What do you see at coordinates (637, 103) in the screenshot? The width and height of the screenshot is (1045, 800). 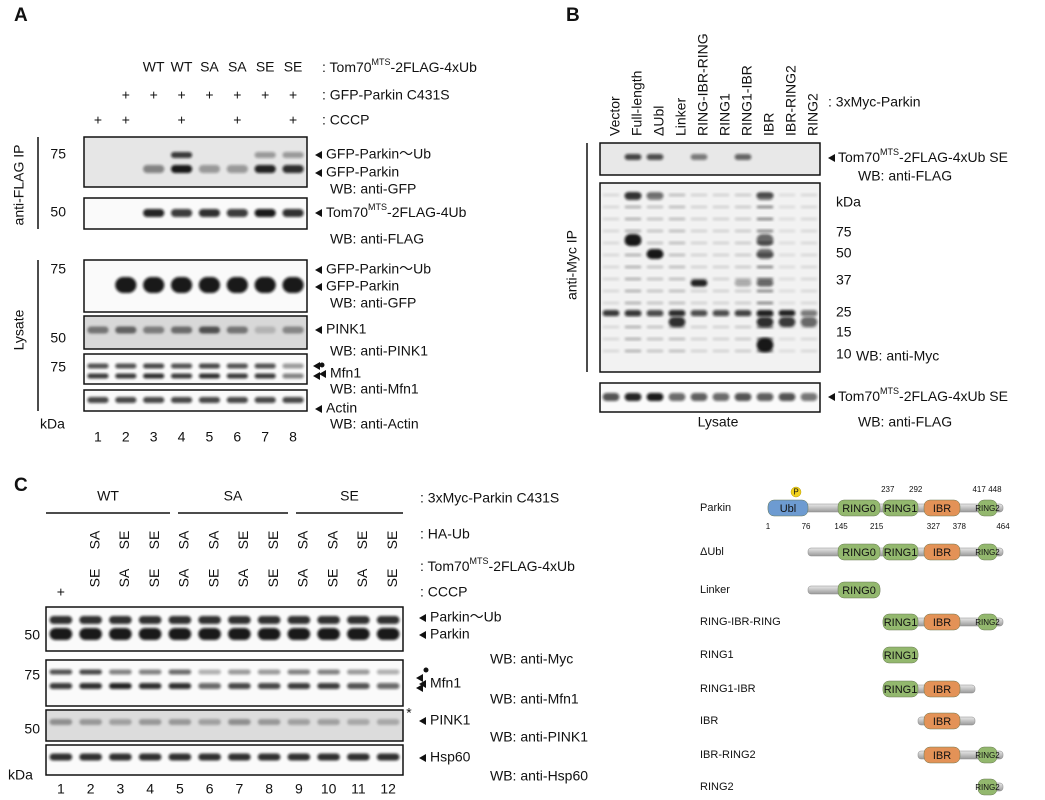 I see `lane-label: Full-length` at bounding box center [637, 103].